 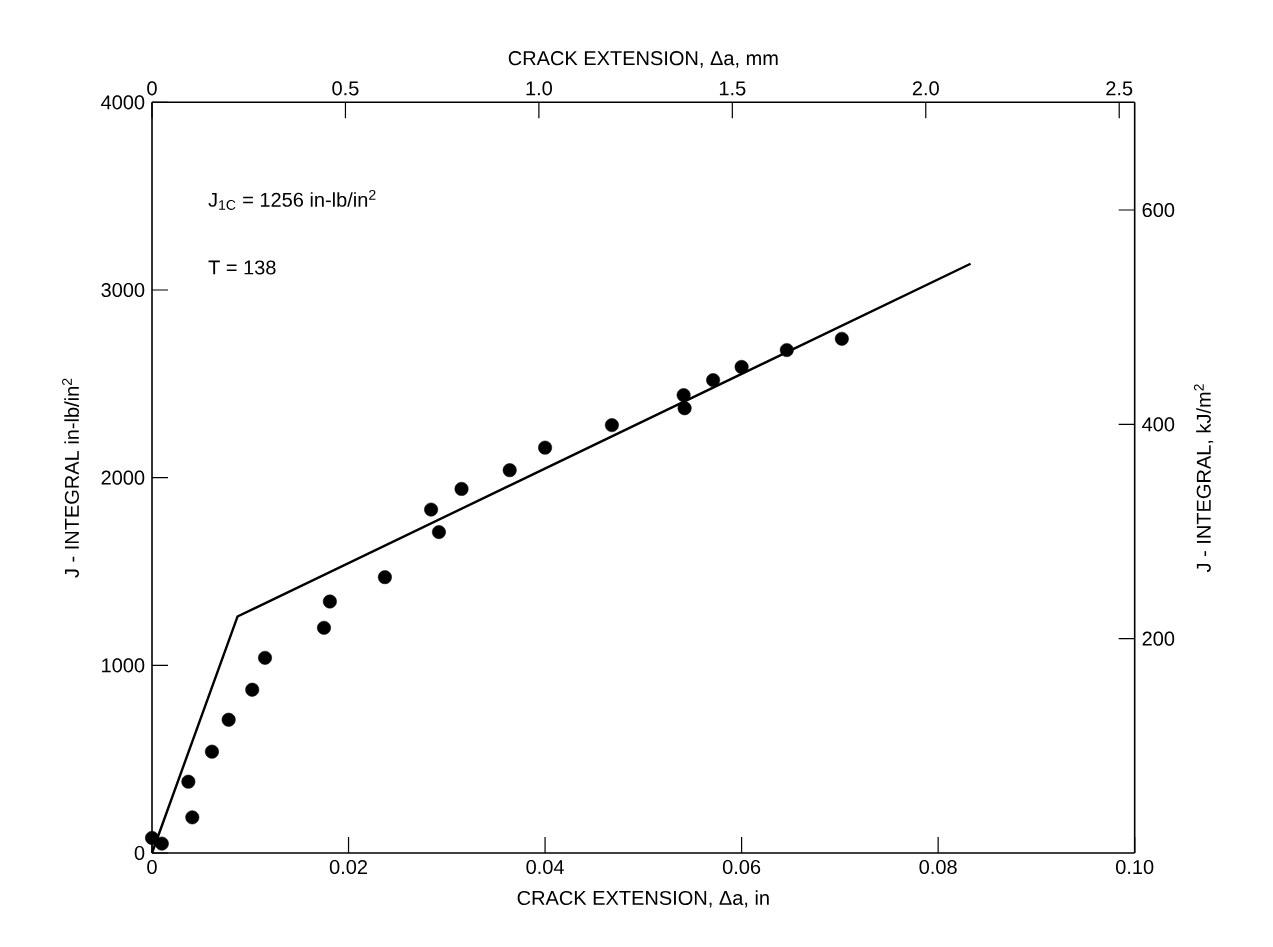 What do you see at coordinates (123, 477) in the screenshot?
I see `y-tick-label: 2000` at bounding box center [123, 477].